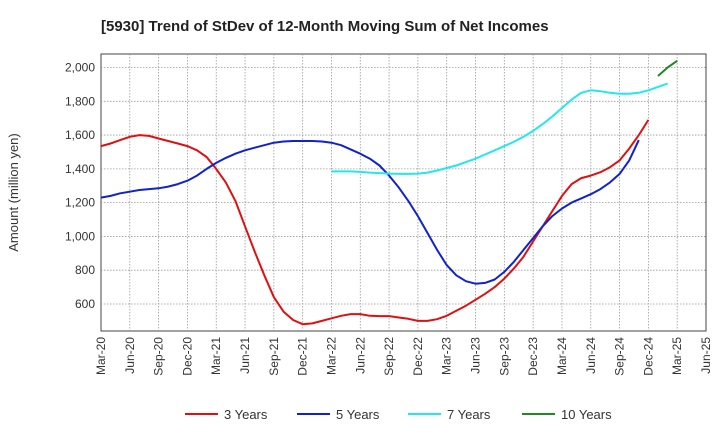 The image size is (720, 440). What do you see at coordinates (130, 355) in the screenshot?
I see `x-tick-label: Jun-20` at bounding box center [130, 355].